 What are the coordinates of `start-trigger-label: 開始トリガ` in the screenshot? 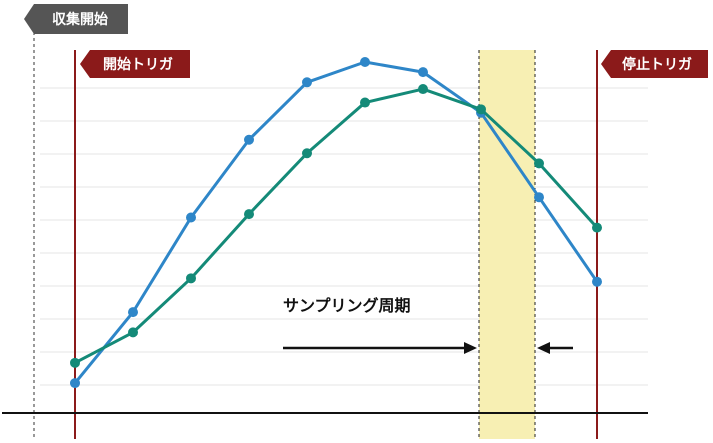 It's located at (138, 64).